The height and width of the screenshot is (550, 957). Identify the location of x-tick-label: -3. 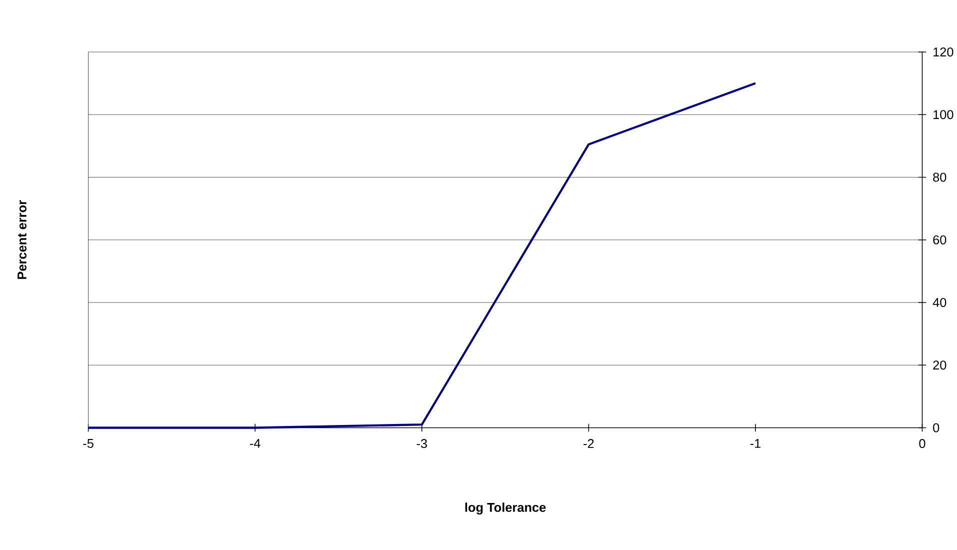
(421, 443).